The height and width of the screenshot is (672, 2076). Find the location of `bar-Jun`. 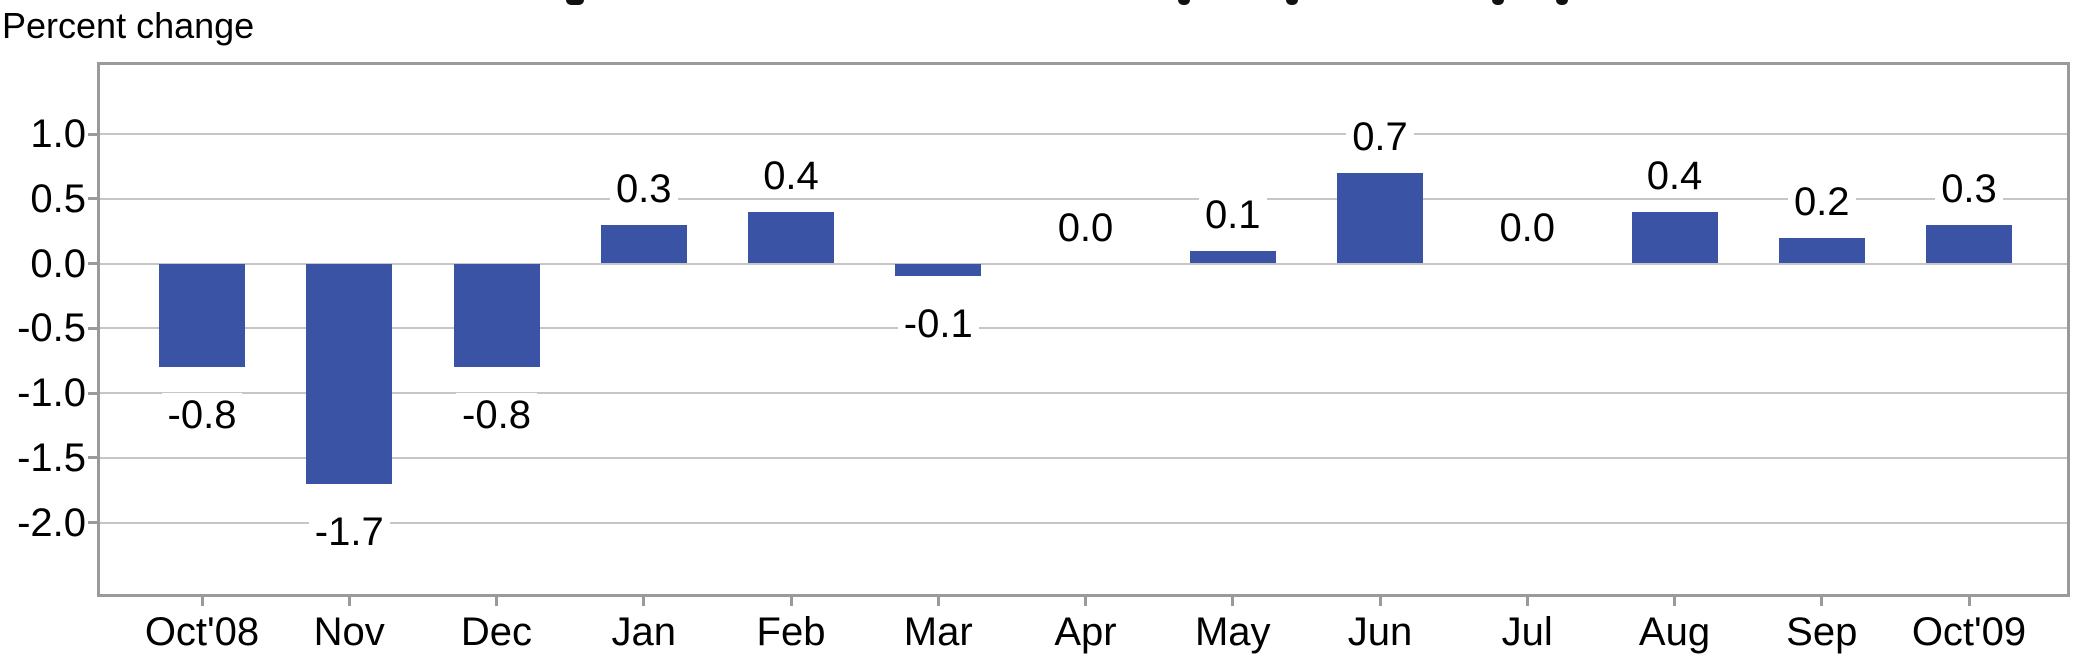

bar-Jun is located at coordinates (1380, 218).